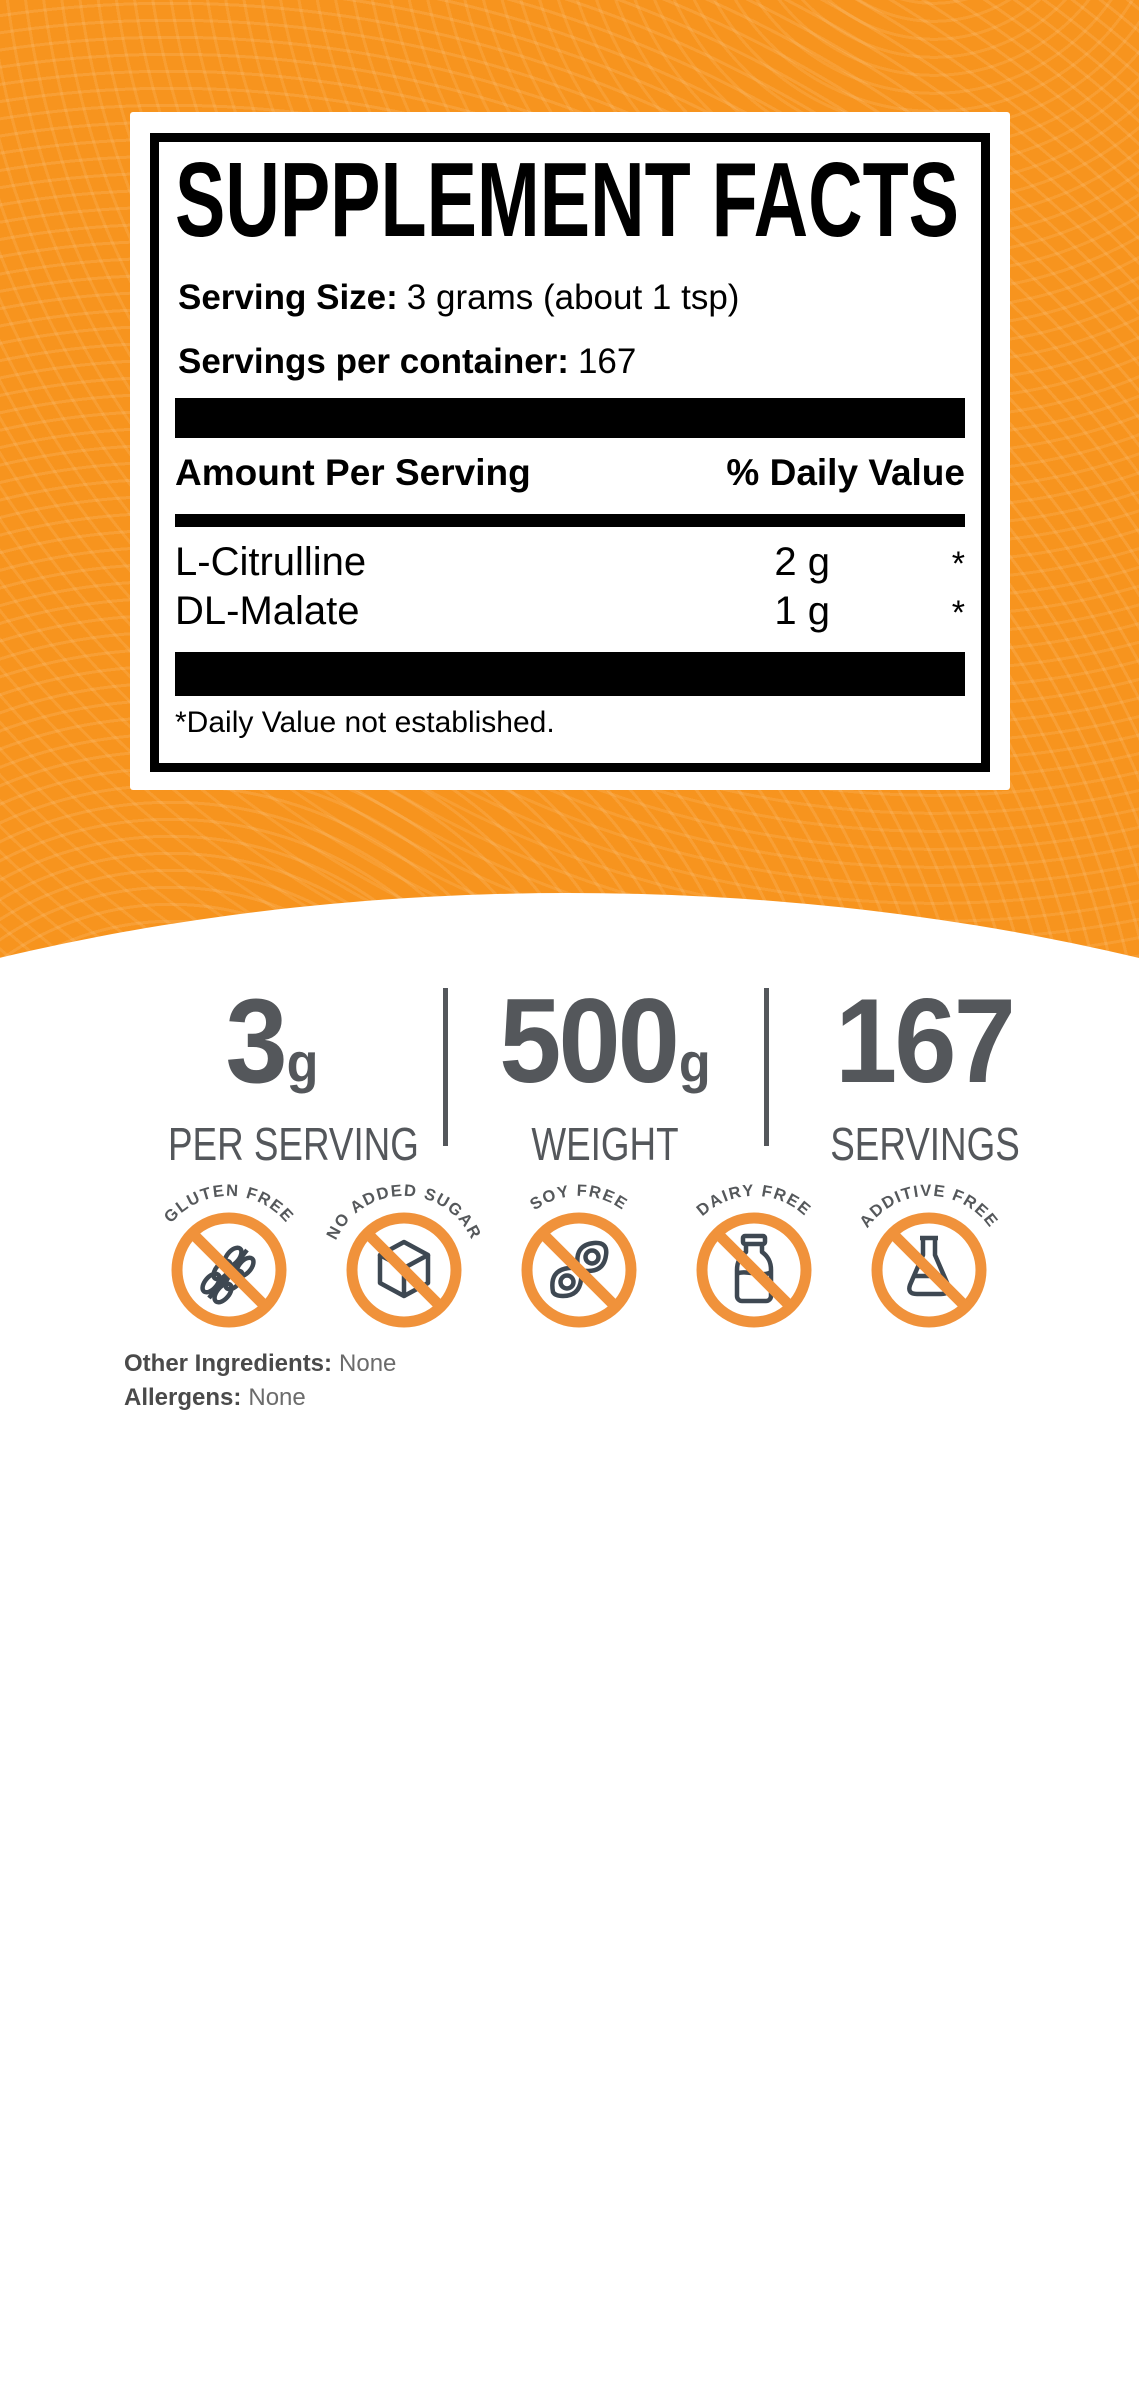 Image resolution: width=1139 pixels, height=2393 pixels. I want to click on stat-servings: 167 SERVINGS, so click(925, 1075).